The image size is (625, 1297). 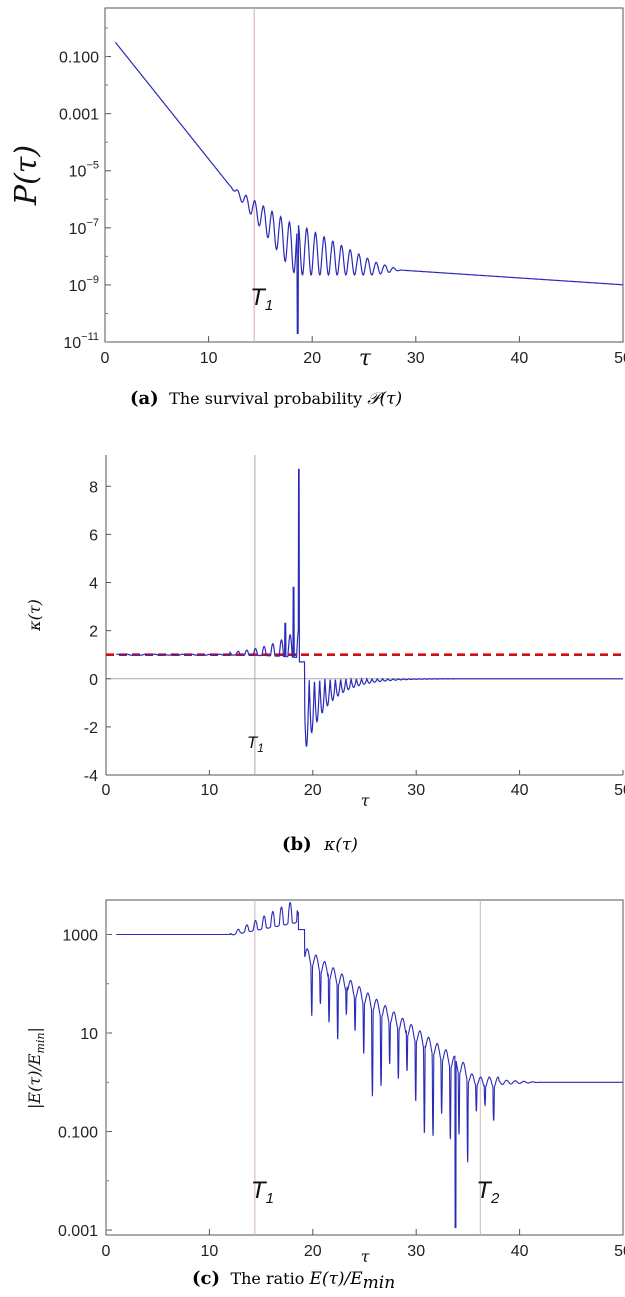 What do you see at coordinates (26, 175) in the screenshot?
I see `y-axis-label: P(τ)` at bounding box center [26, 175].